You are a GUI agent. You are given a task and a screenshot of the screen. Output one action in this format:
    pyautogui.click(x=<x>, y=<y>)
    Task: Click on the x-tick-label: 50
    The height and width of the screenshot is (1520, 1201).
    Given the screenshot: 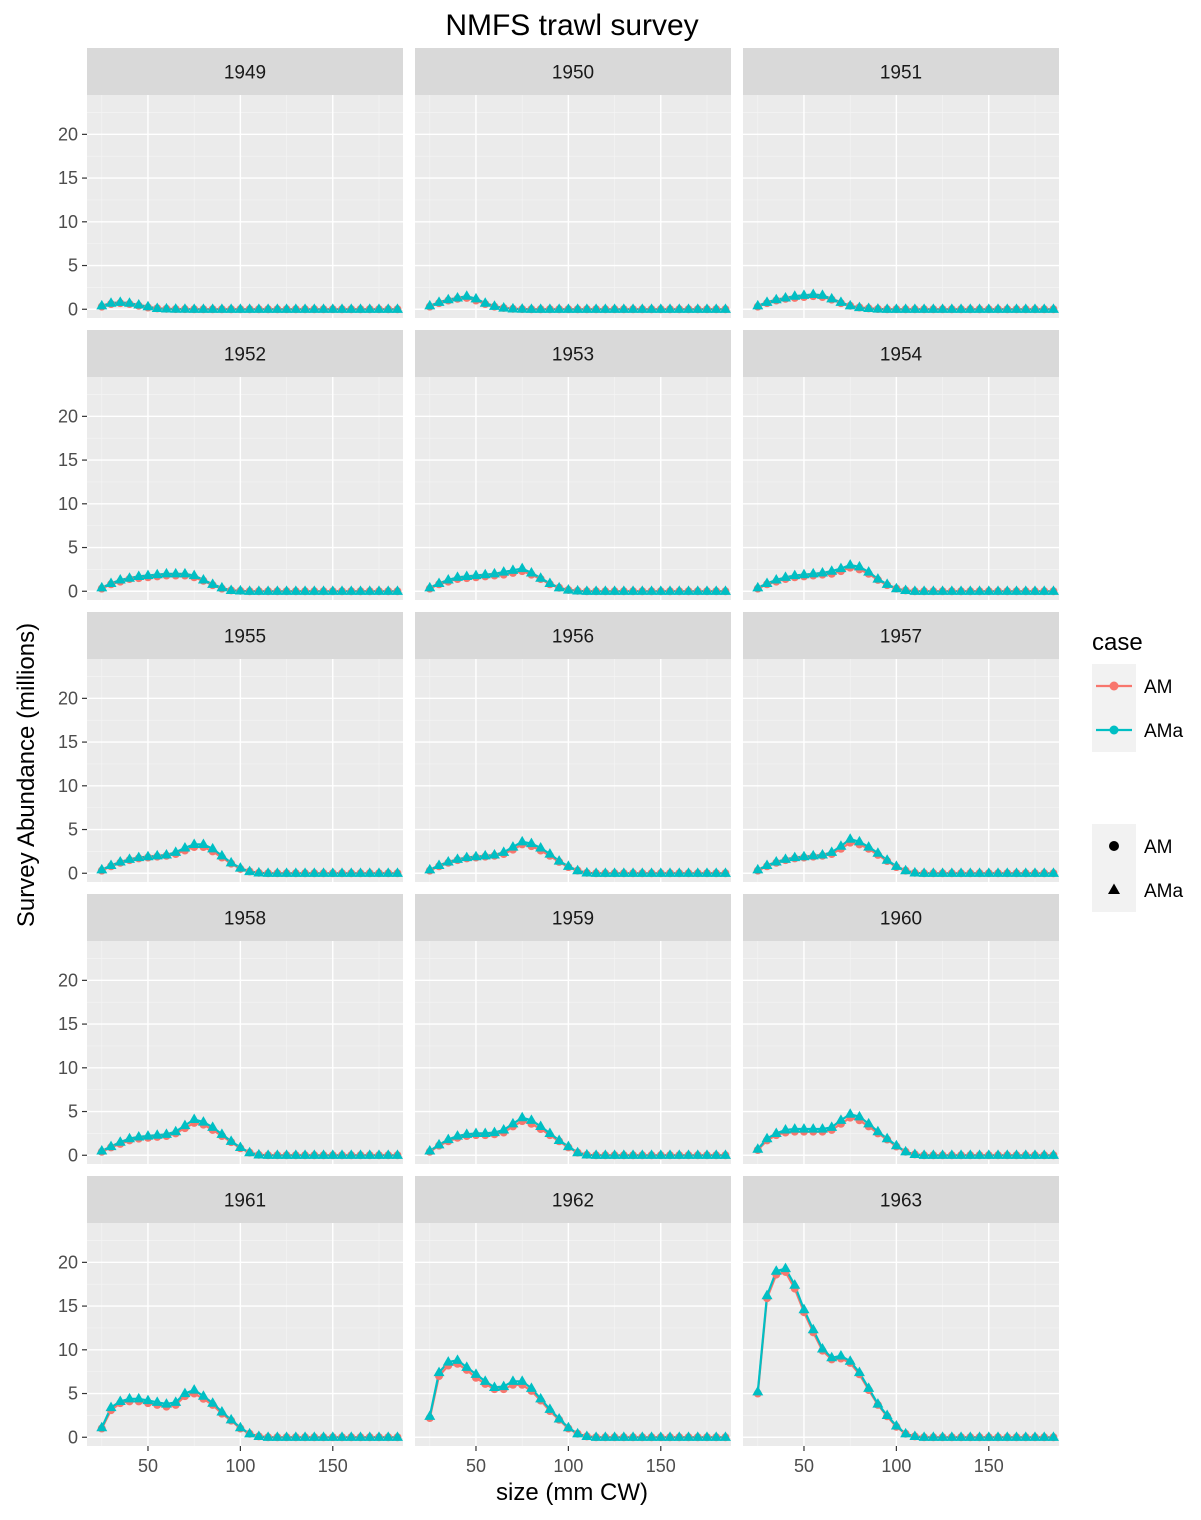 What is the action you would take?
    pyautogui.click(x=476, y=1466)
    